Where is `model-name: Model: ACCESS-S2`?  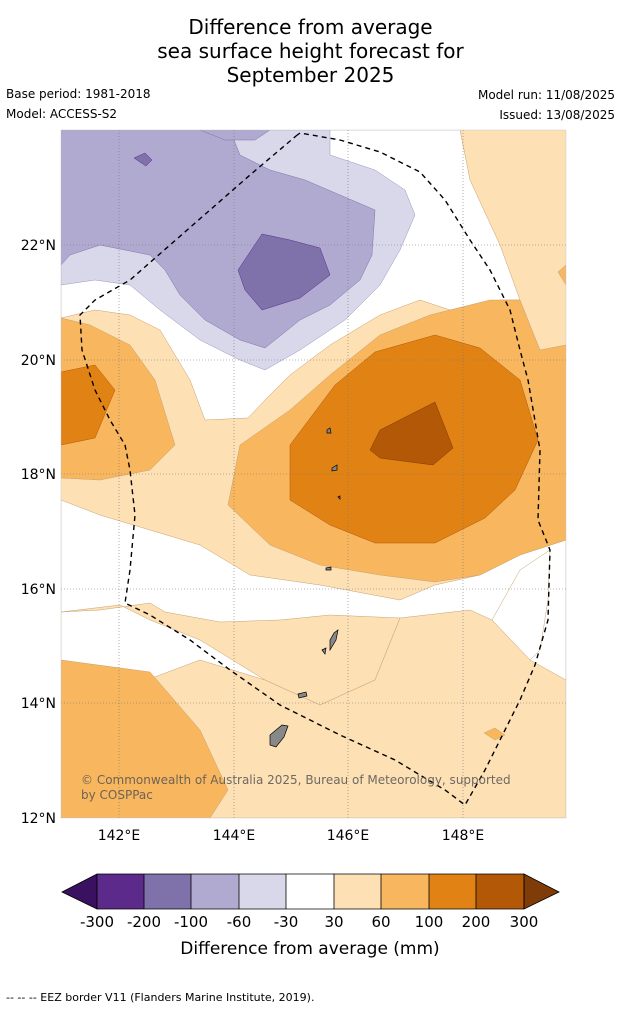 model-name: Model: ACCESS-S2 is located at coordinates (62, 114).